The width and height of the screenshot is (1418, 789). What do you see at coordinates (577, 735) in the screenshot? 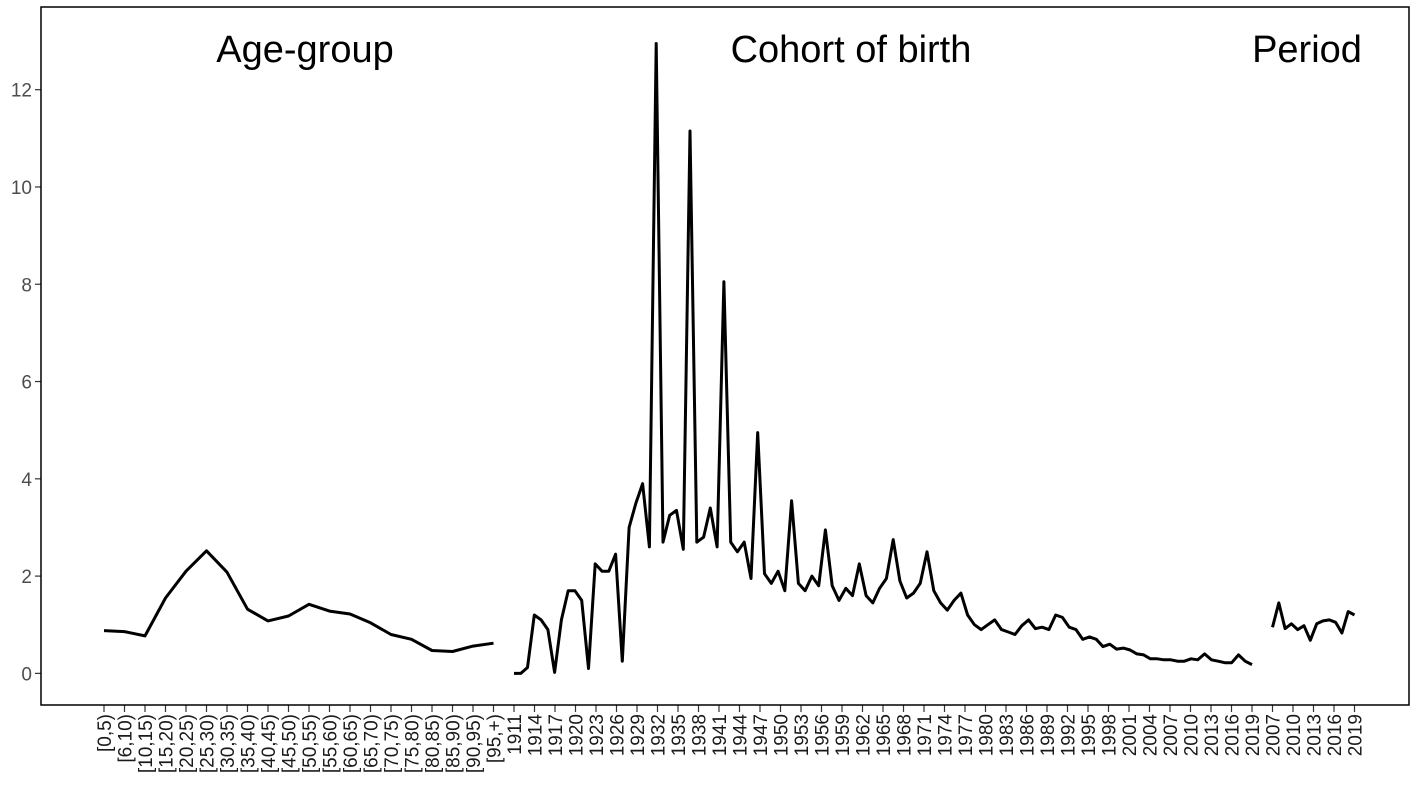
I see `x-tick-label-1920: 1920` at bounding box center [577, 735].